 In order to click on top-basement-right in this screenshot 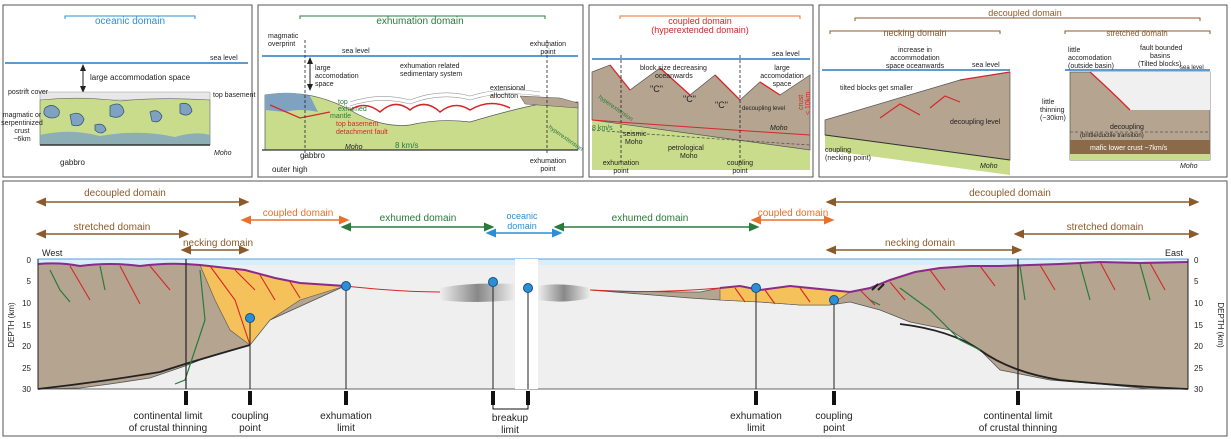, I will do `click(954, 277)`.